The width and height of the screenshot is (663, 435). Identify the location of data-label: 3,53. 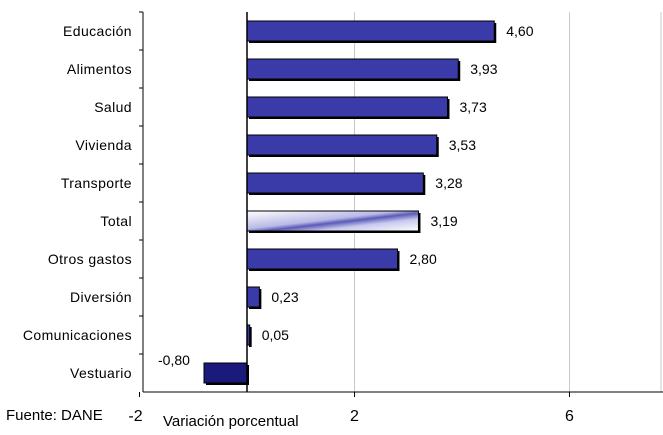
(462, 145).